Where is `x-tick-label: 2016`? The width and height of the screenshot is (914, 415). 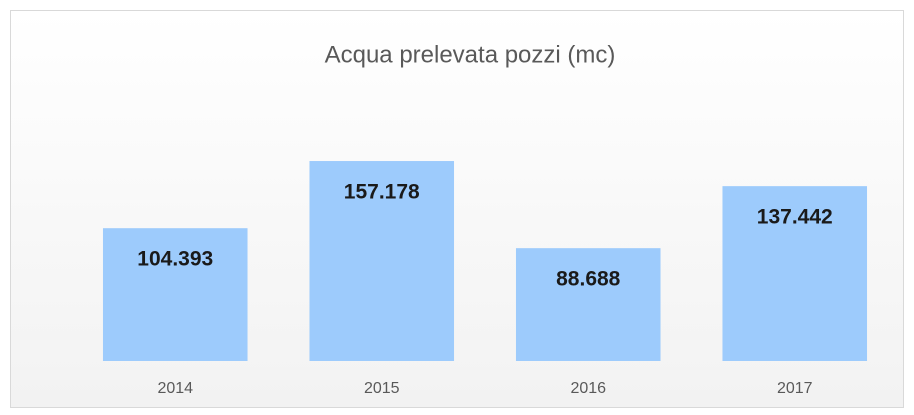
x-tick-label: 2016 is located at coordinates (588, 388).